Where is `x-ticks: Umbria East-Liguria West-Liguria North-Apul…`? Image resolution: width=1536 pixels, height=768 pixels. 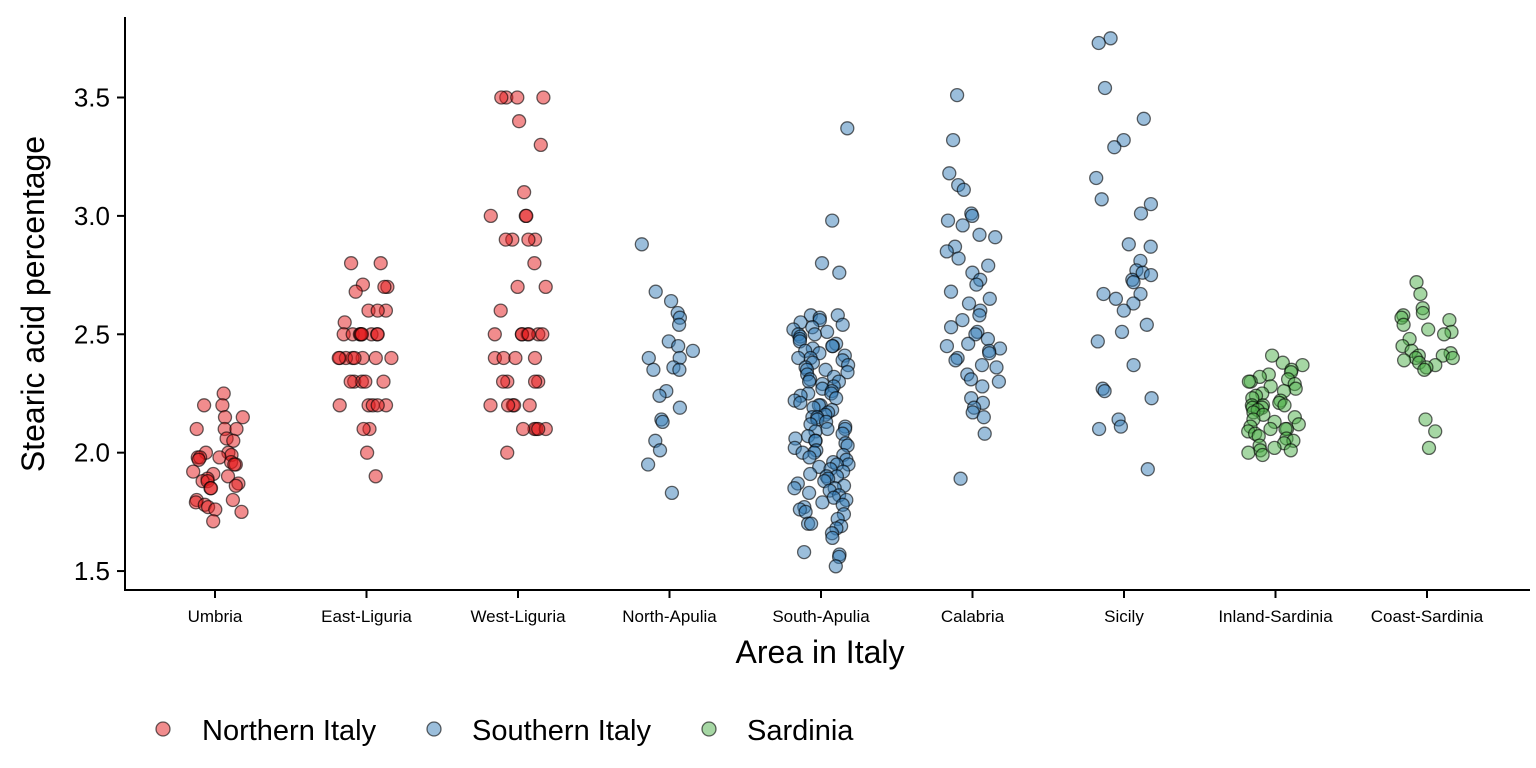
x-ticks: Umbria East-Liguria West-Liguria North-Apul… is located at coordinates (836, 608).